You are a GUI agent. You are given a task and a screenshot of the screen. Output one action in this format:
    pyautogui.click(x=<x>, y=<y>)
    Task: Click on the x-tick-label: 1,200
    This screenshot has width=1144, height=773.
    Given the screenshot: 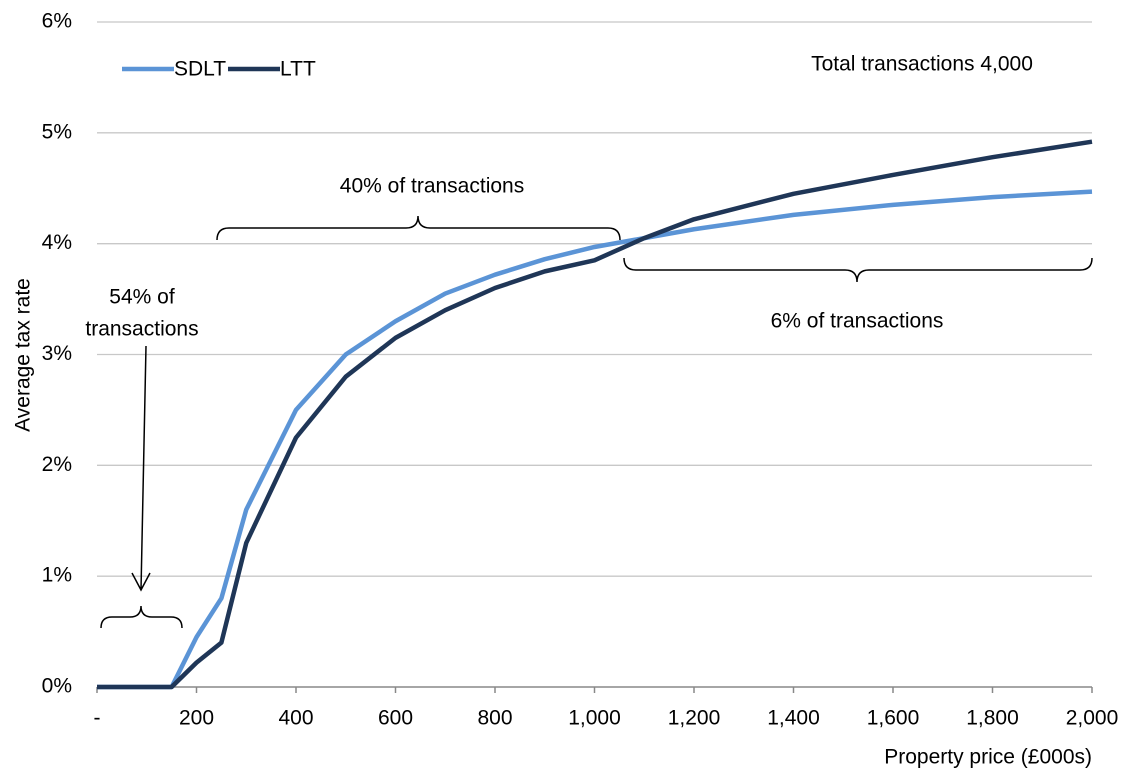 What is the action you would take?
    pyautogui.click(x=694, y=718)
    